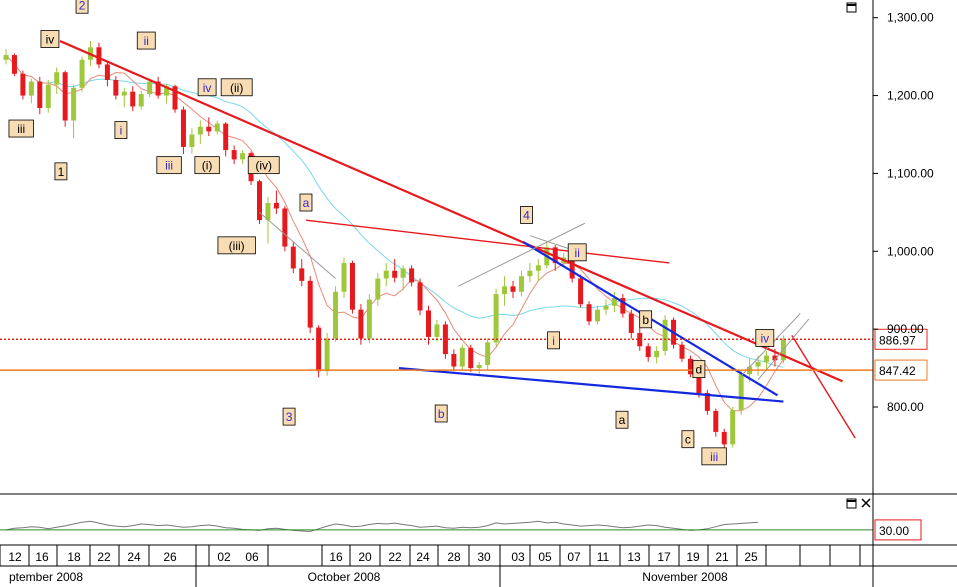 The width and height of the screenshot is (957, 587). I want to click on wave-label: ii, so click(146, 40).